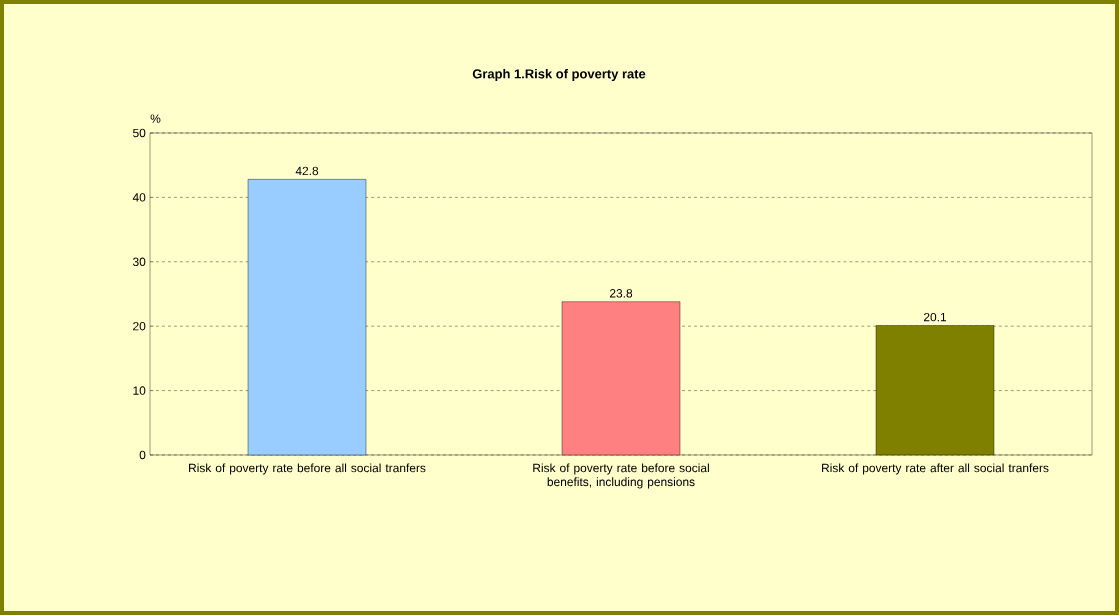  What do you see at coordinates (142, 455) in the screenshot?
I see `y-tick-label: 0` at bounding box center [142, 455].